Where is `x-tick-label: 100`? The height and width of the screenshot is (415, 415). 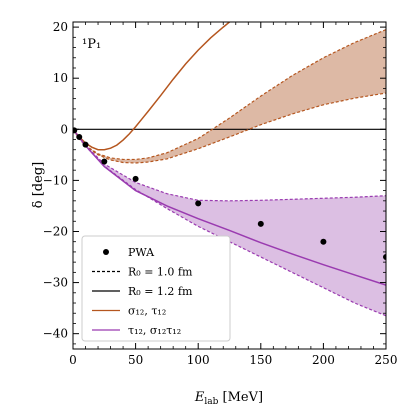
x-tick-label: 100 is located at coordinates (198, 360).